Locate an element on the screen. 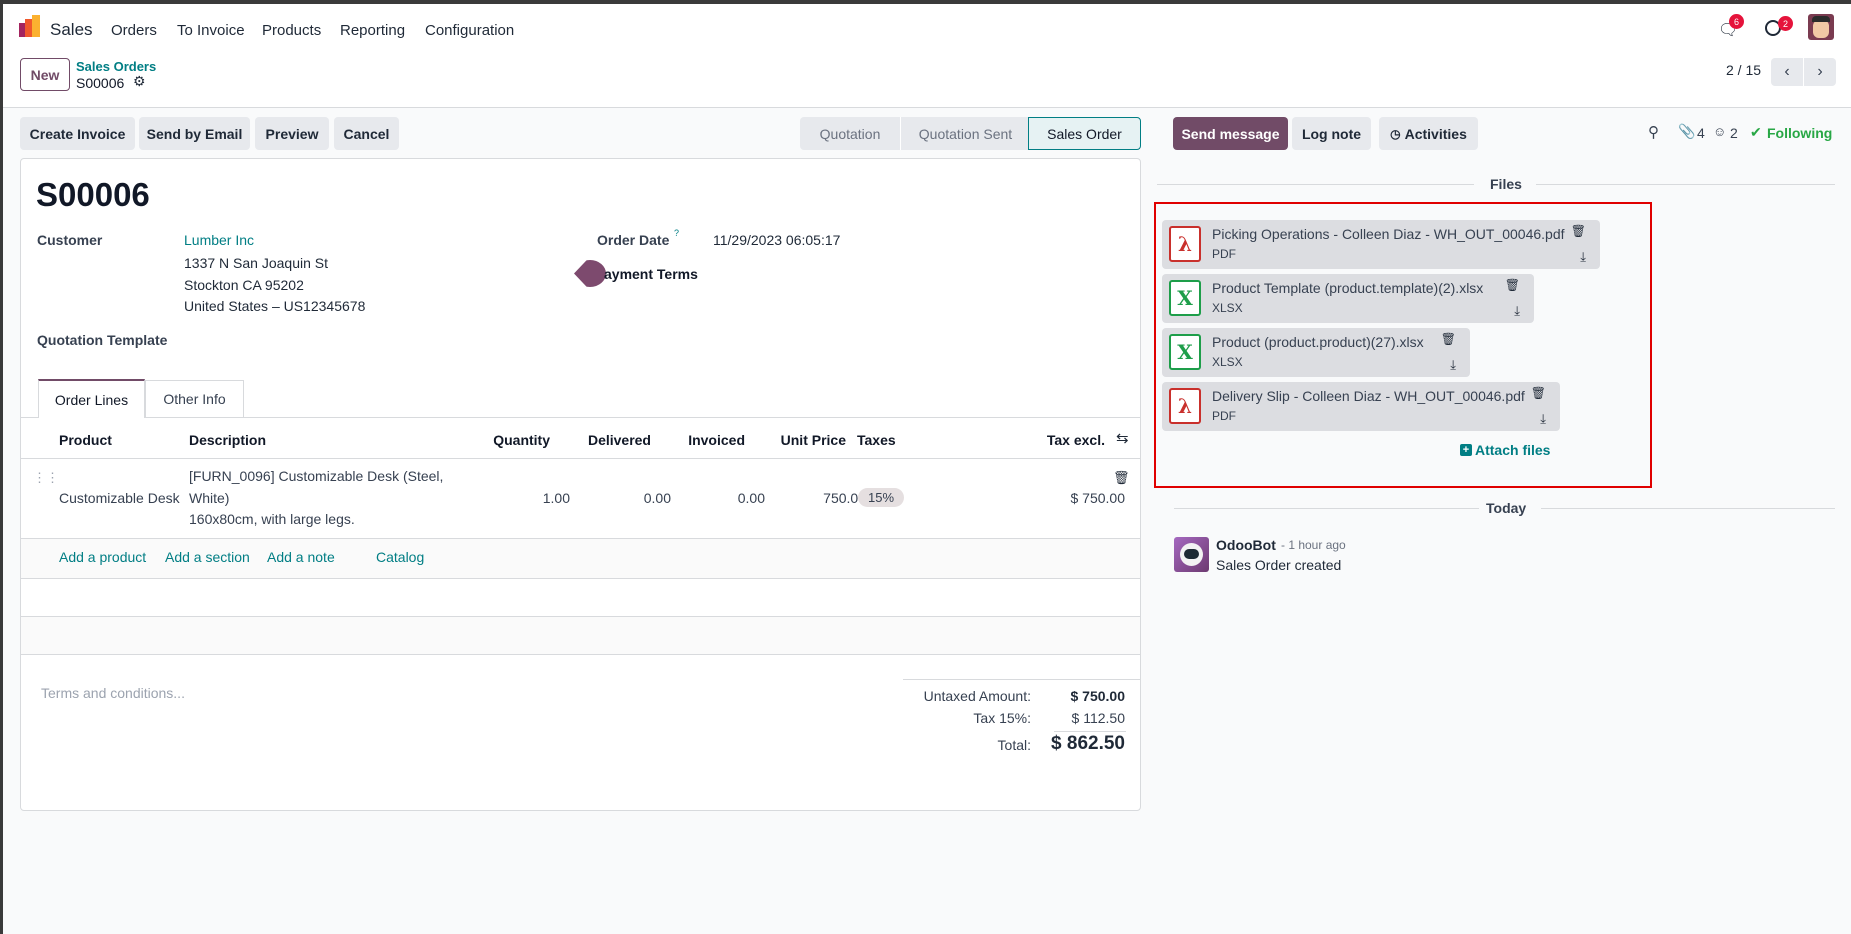 The height and width of the screenshot is (934, 1851). menu-to-invoice: To Invoice is located at coordinates (211, 30).